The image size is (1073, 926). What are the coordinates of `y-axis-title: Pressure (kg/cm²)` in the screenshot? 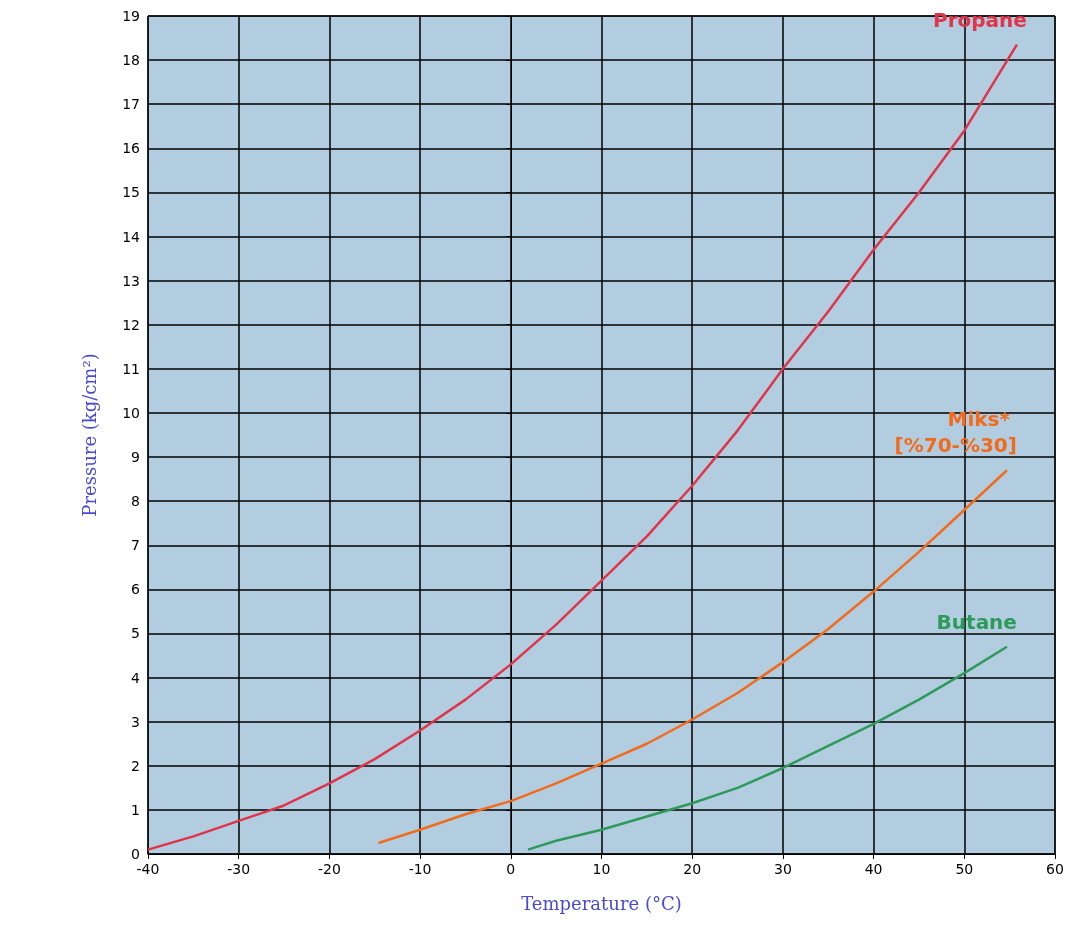 It's located at (89, 435).